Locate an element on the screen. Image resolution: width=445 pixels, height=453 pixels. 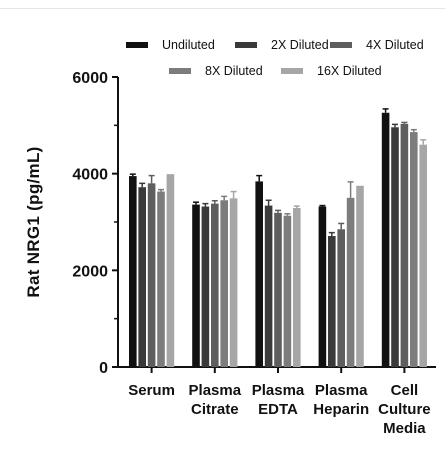
category-label: Plasma Heparin is located at coordinates (341, 400).